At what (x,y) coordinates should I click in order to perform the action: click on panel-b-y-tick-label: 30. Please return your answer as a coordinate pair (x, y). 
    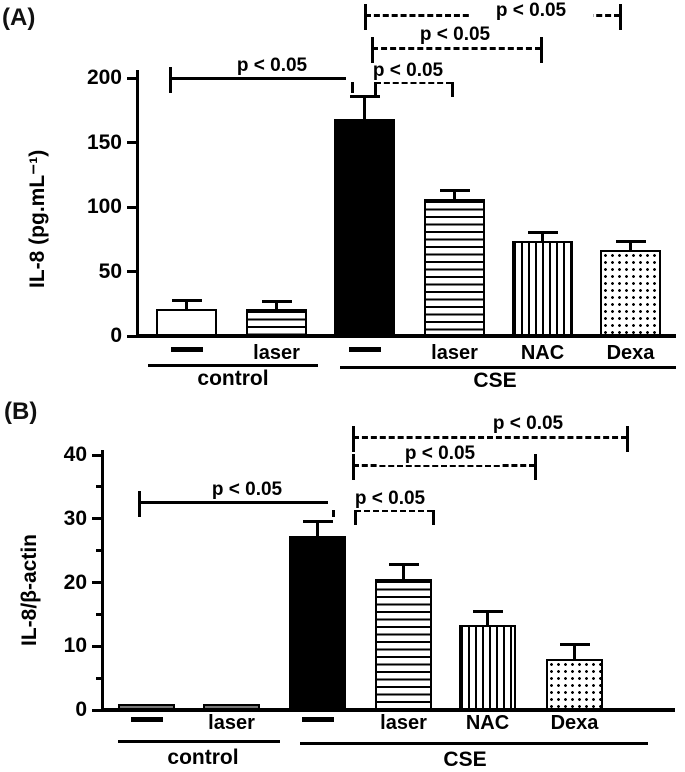
    Looking at the image, I should click on (75, 518).